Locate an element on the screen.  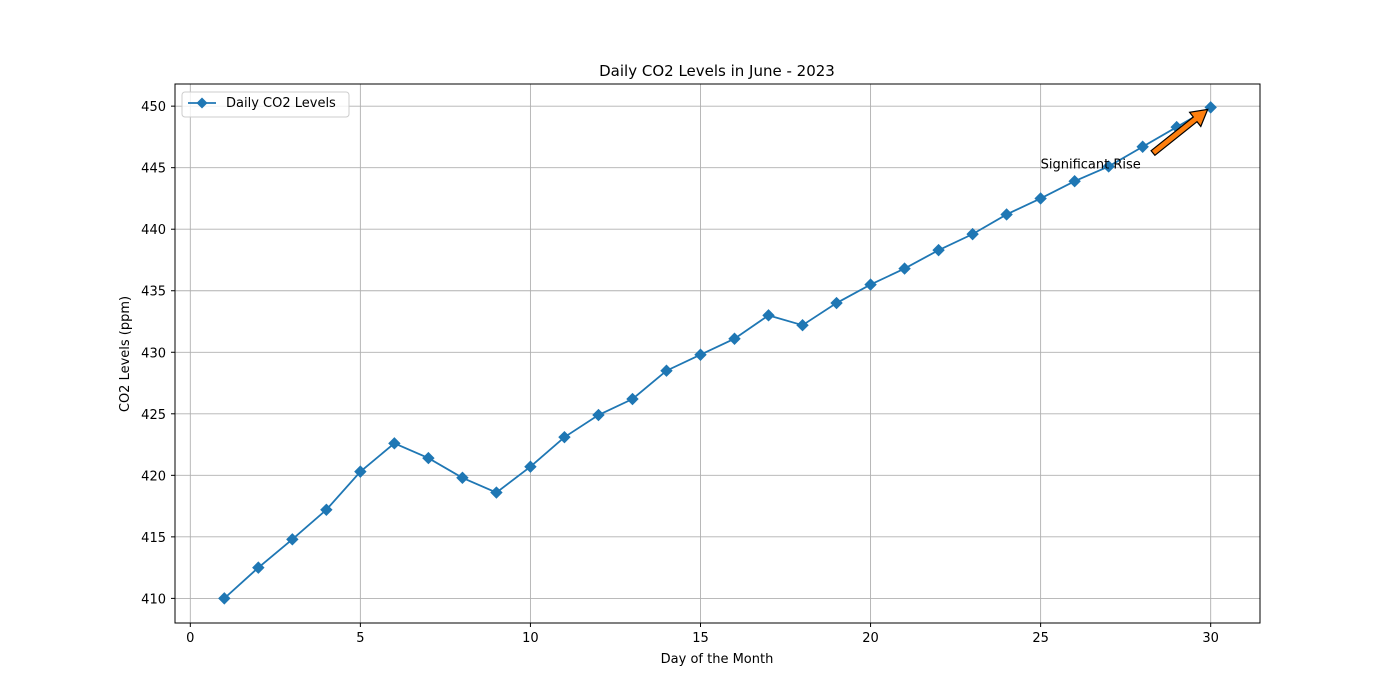
y-tick-label: 410 is located at coordinates (153, 599).